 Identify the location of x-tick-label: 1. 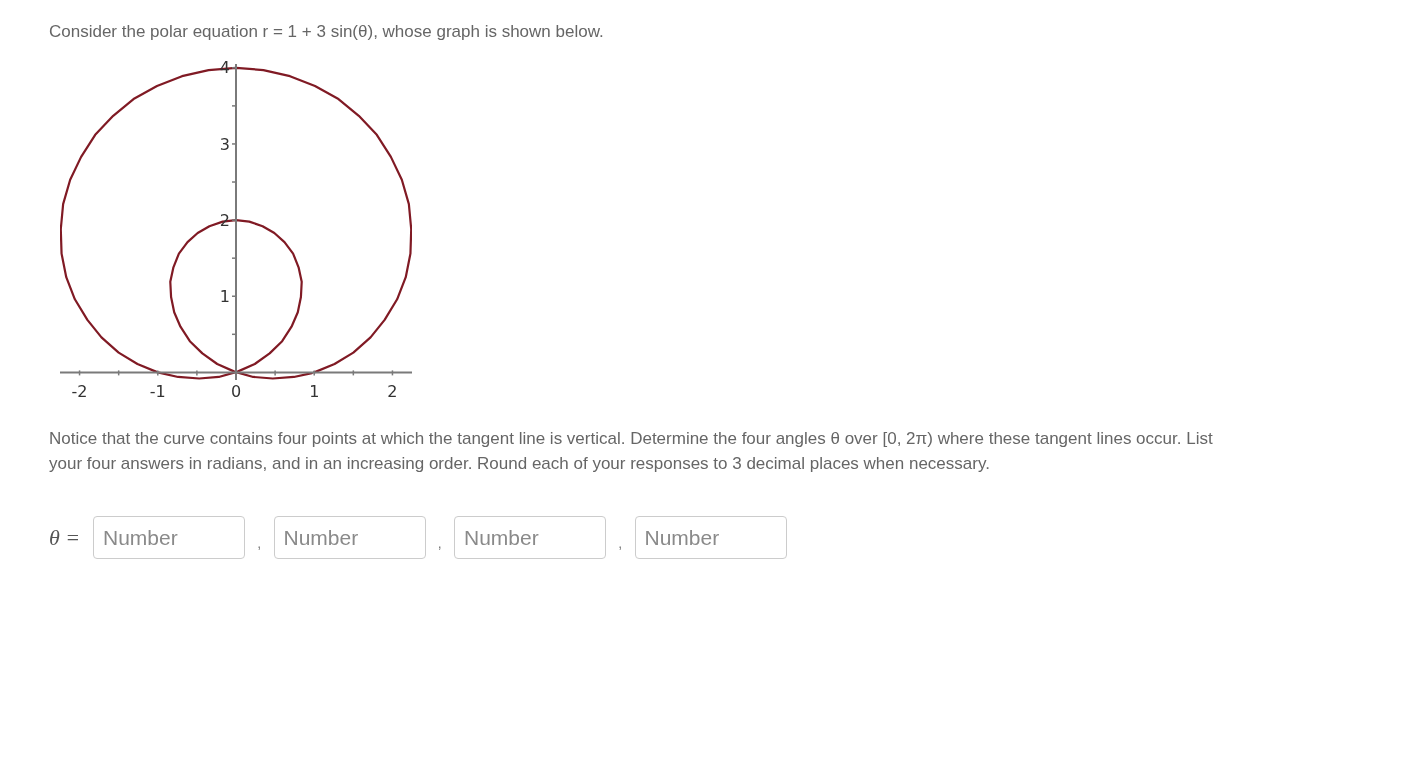
(314, 391).